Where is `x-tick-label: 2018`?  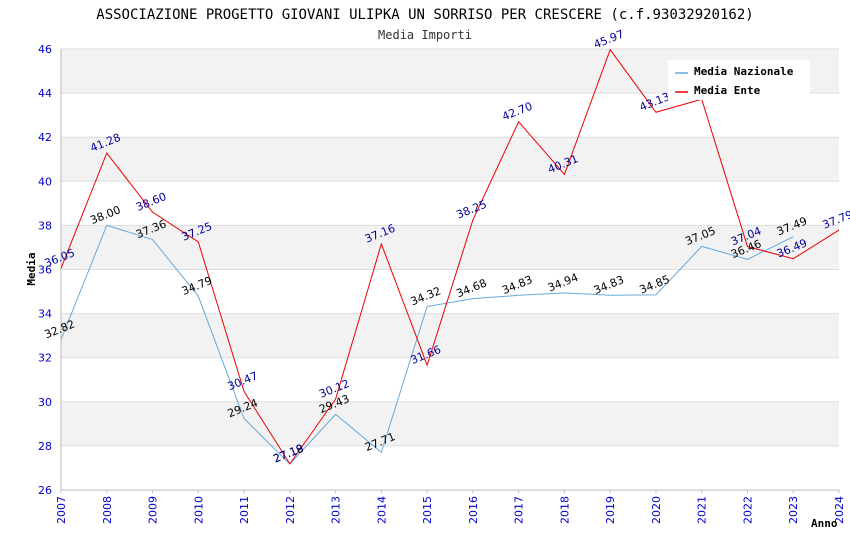 x-tick-label: 2018 is located at coordinates (564, 510).